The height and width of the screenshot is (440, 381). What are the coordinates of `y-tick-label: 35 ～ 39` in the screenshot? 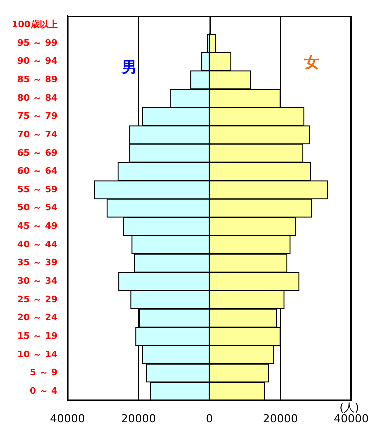 It's located at (37, 263).